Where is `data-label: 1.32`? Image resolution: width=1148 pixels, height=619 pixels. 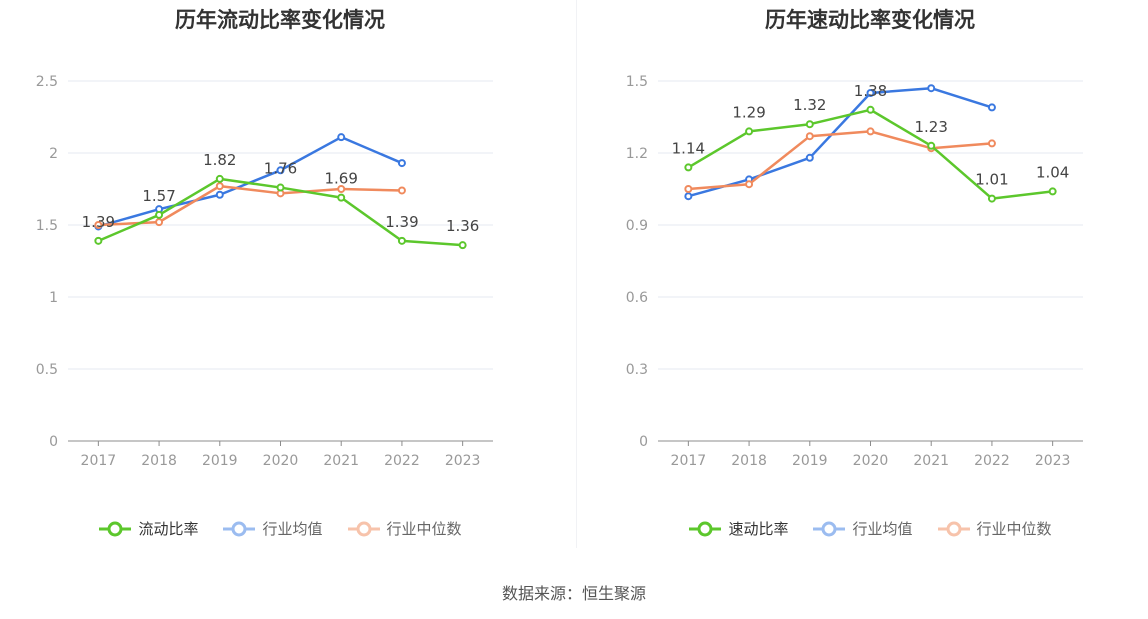 data-label: 1.32 is located at coordinates (809, 105).